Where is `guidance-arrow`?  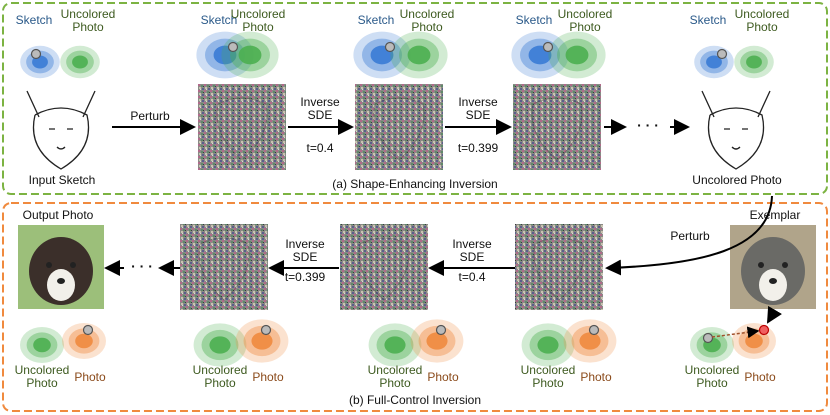
guidance-arrow is located at coordinates (735, 332).